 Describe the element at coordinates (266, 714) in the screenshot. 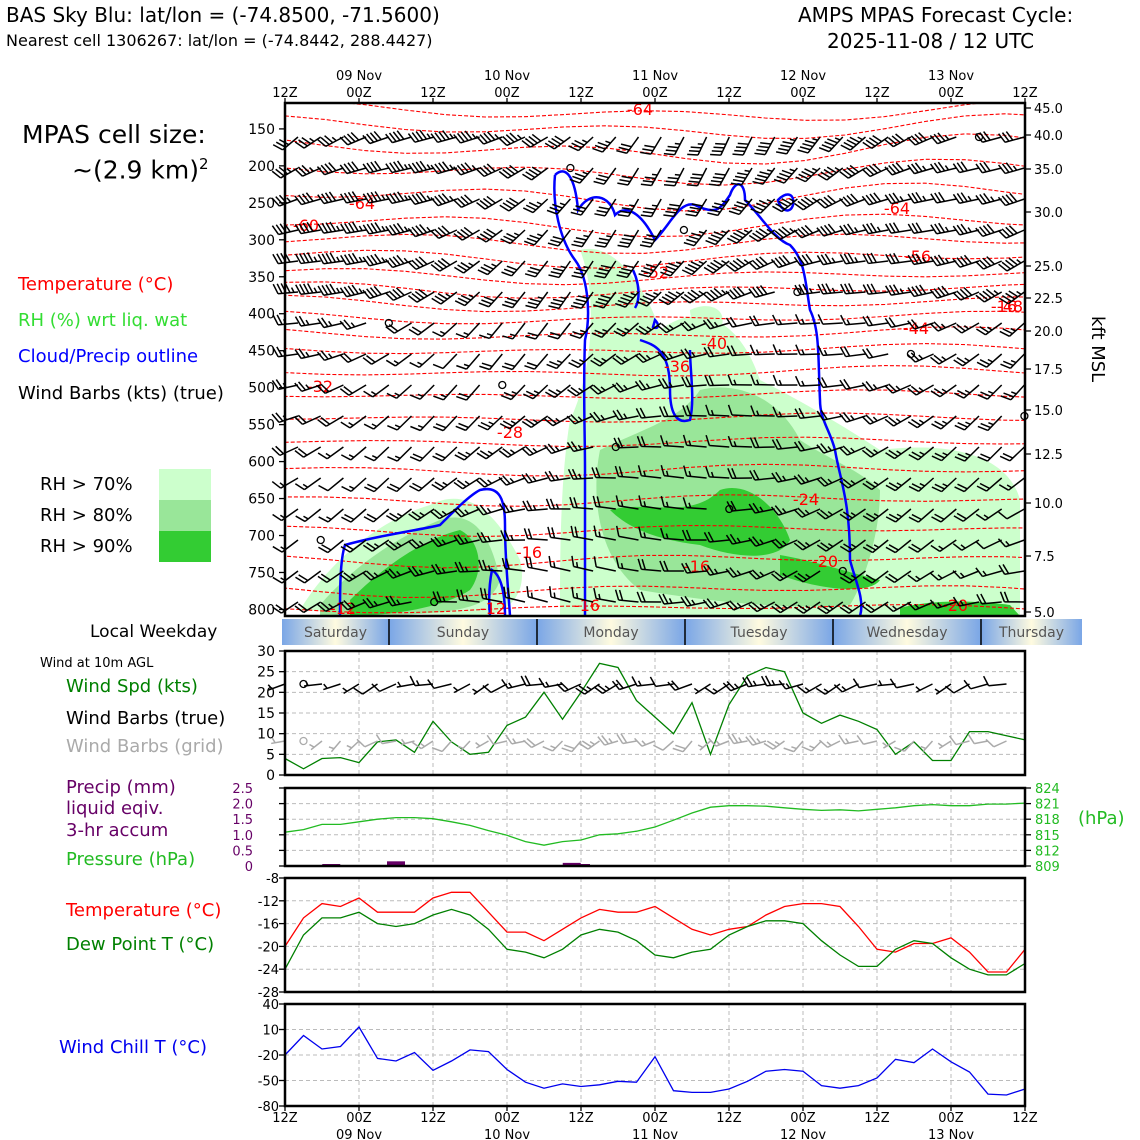

I see `y-tick-label: 15` at that location.